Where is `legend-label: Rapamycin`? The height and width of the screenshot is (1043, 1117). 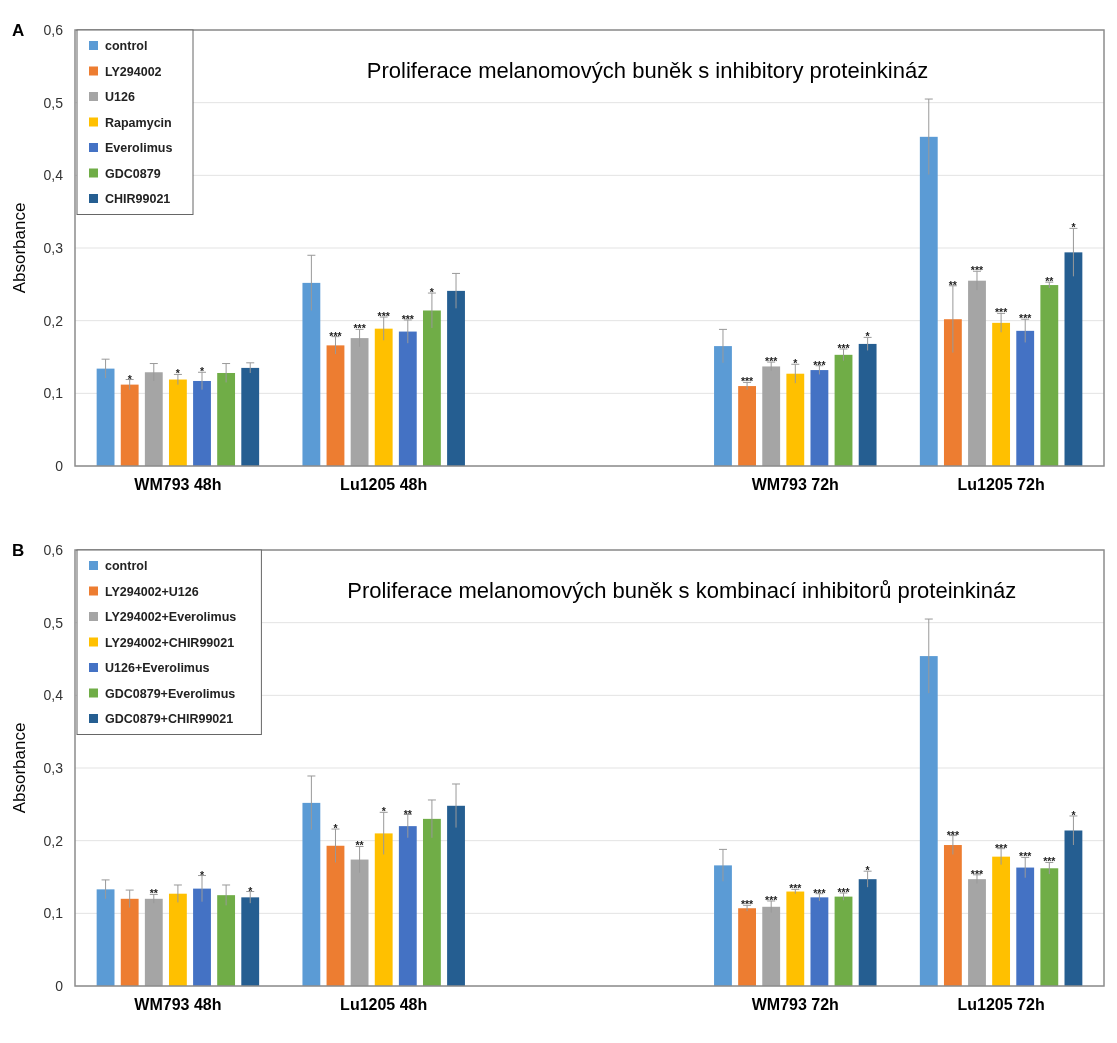 legend-label: Rapamycin is located at coordinates (138, 122).